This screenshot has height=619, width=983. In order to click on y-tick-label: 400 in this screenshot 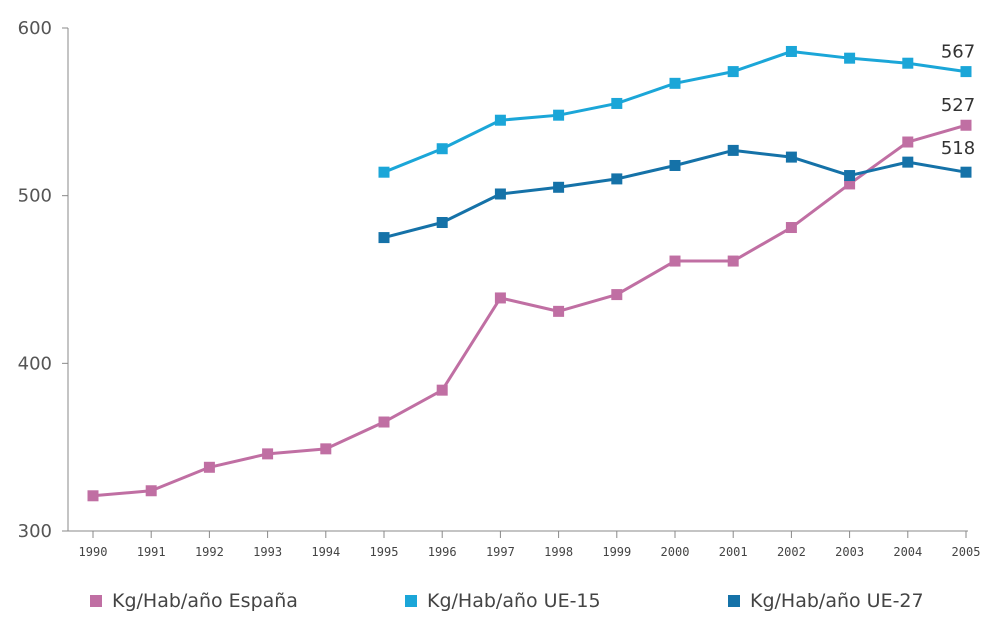, I will do `click(35, 363)`.